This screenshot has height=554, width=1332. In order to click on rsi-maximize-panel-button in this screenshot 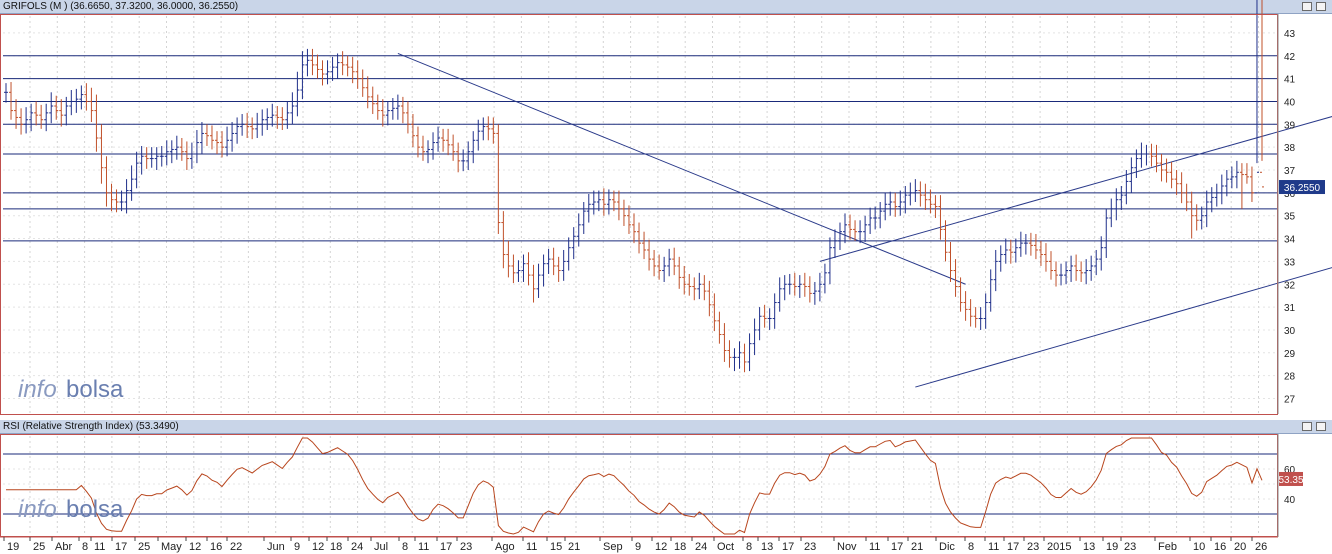, I will do `click(1321, 426)`.